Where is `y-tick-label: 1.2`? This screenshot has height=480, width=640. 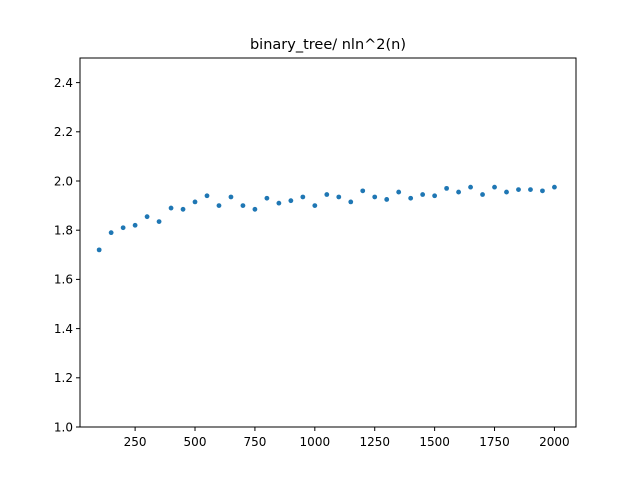 y-tick-label: 1.2 is located at coordinates (63, 378).